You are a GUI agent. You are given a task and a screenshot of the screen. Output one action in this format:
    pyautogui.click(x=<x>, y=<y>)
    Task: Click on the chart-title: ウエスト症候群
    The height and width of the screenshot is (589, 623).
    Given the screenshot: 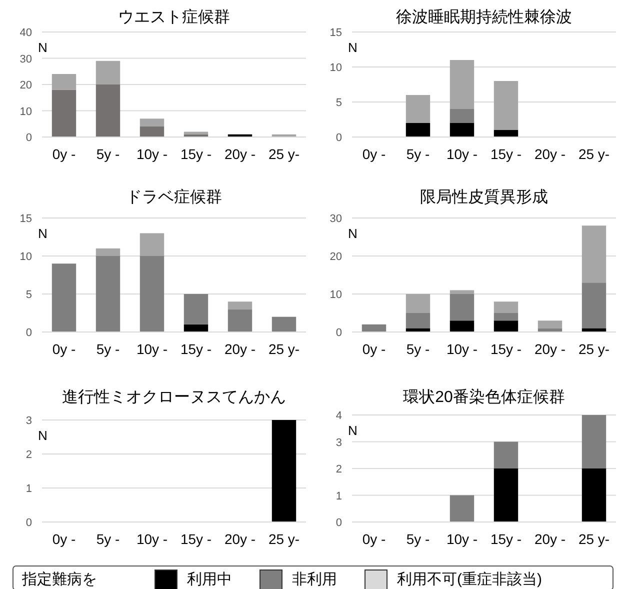 What is the action you would take?
    pyautogui.click(x=174, y=17)
    